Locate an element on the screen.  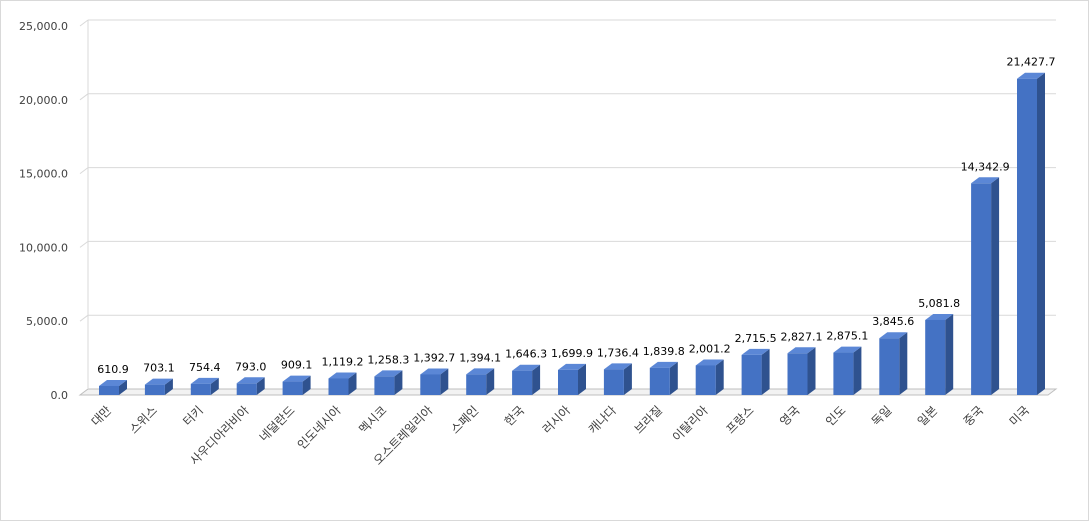
data-label: 2,715.5 is located at coordinates (756, 338).